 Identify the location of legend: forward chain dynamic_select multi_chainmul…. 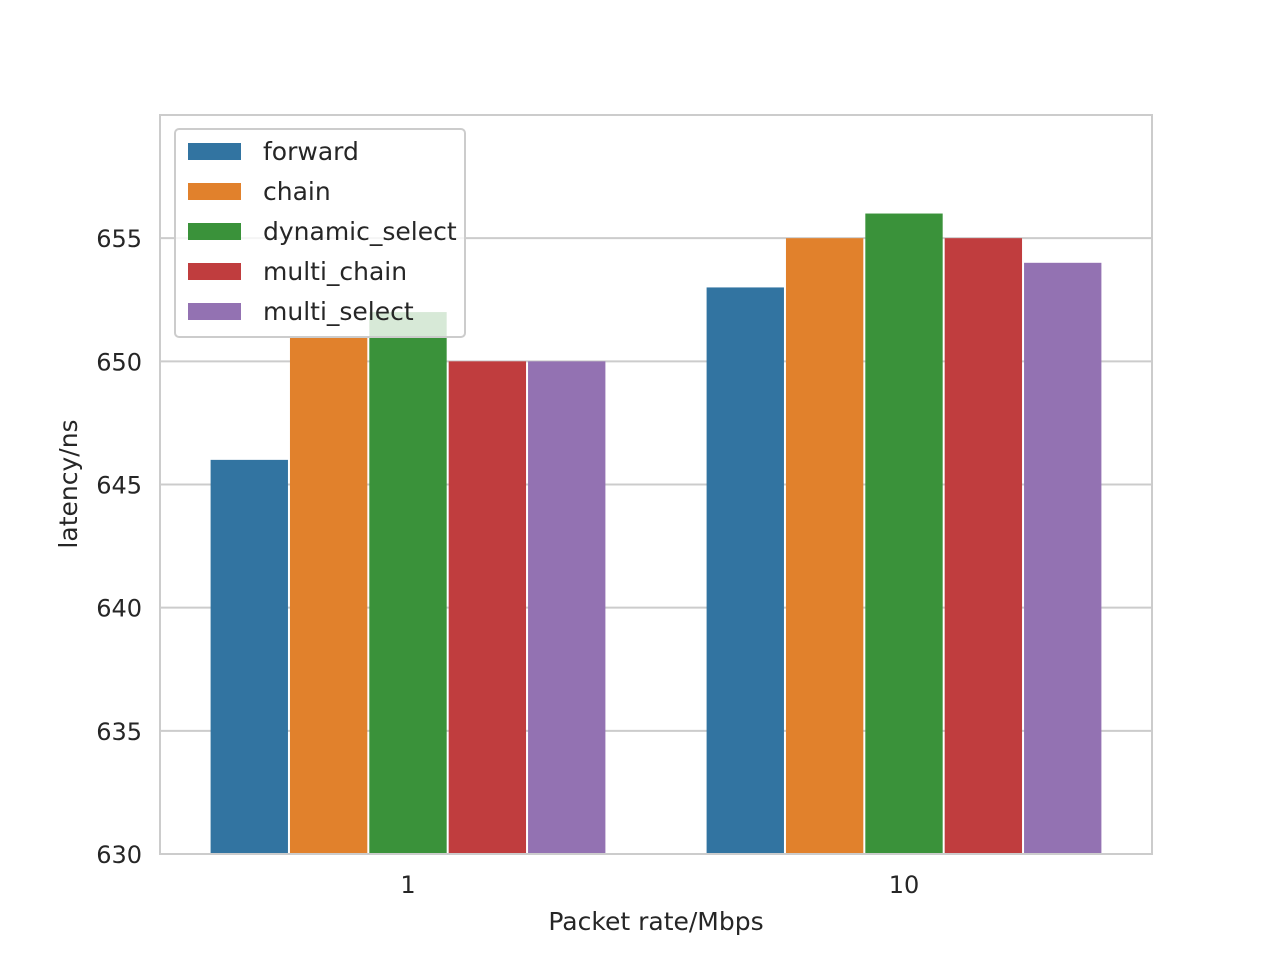
(320, 233).